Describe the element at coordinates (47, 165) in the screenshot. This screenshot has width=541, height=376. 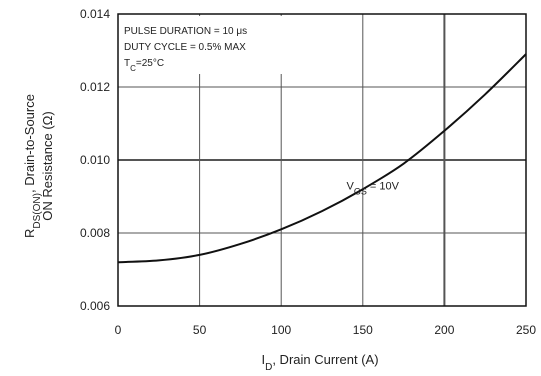
I see `y-axis-label-line2: ON Resistance (Ω)` at that location.